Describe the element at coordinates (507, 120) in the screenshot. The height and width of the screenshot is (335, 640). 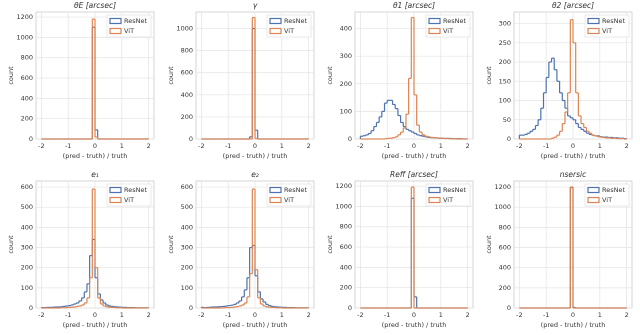
I see `y-tick-label: 50` at that location.